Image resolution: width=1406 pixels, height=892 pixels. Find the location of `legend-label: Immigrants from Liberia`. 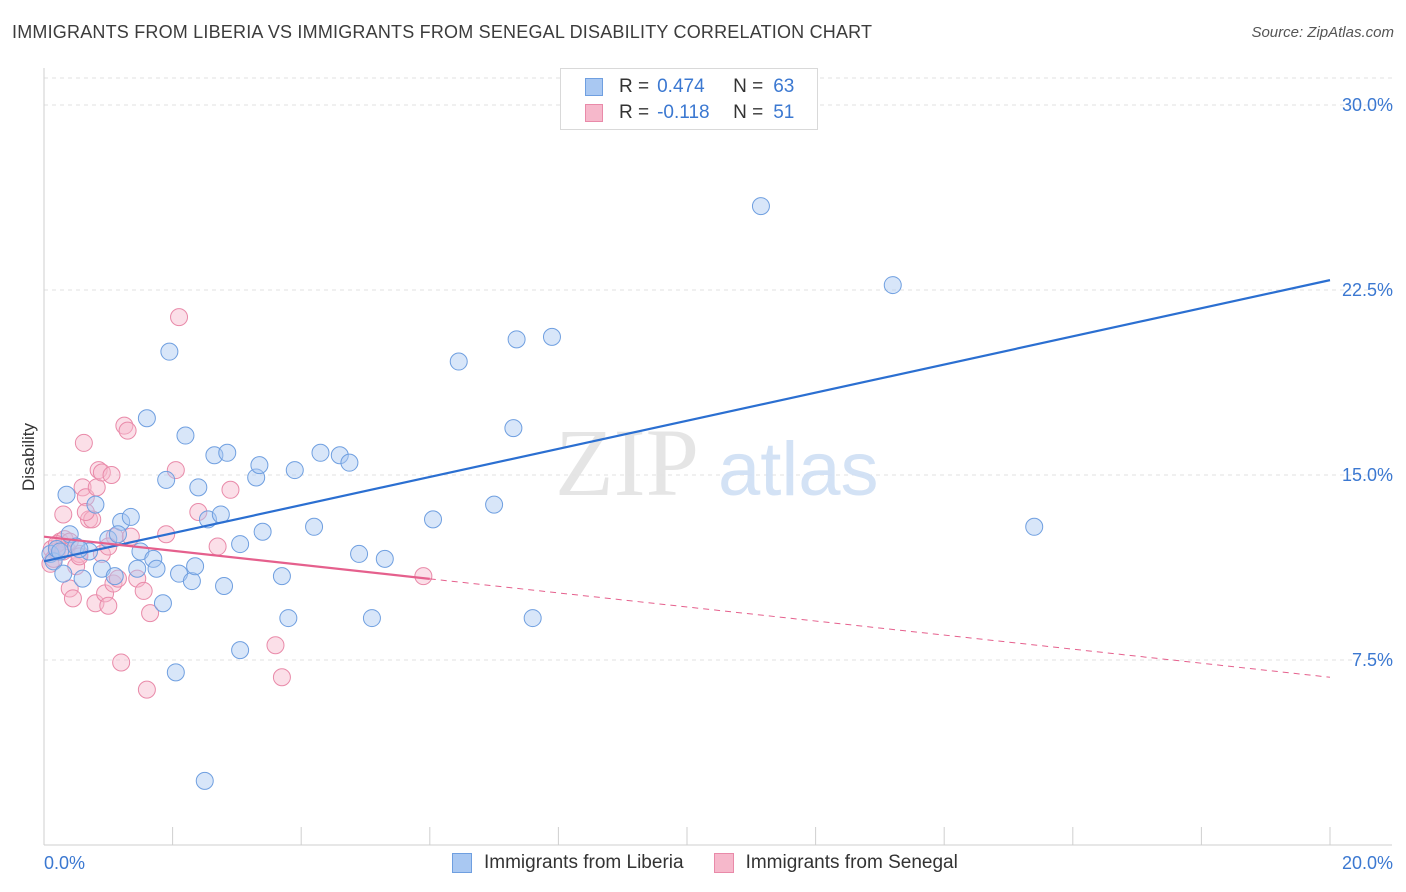

legend-label: Immigrants from Liberia is located at coordinates (584, 862).